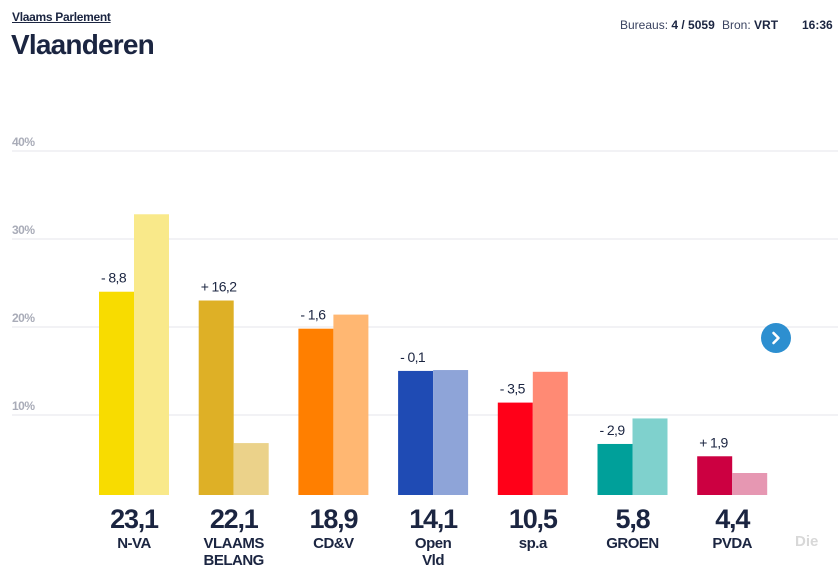  Describe the element at coordinates (334, 519) in the screenshot. I see `value-label: 18,9` at that location.